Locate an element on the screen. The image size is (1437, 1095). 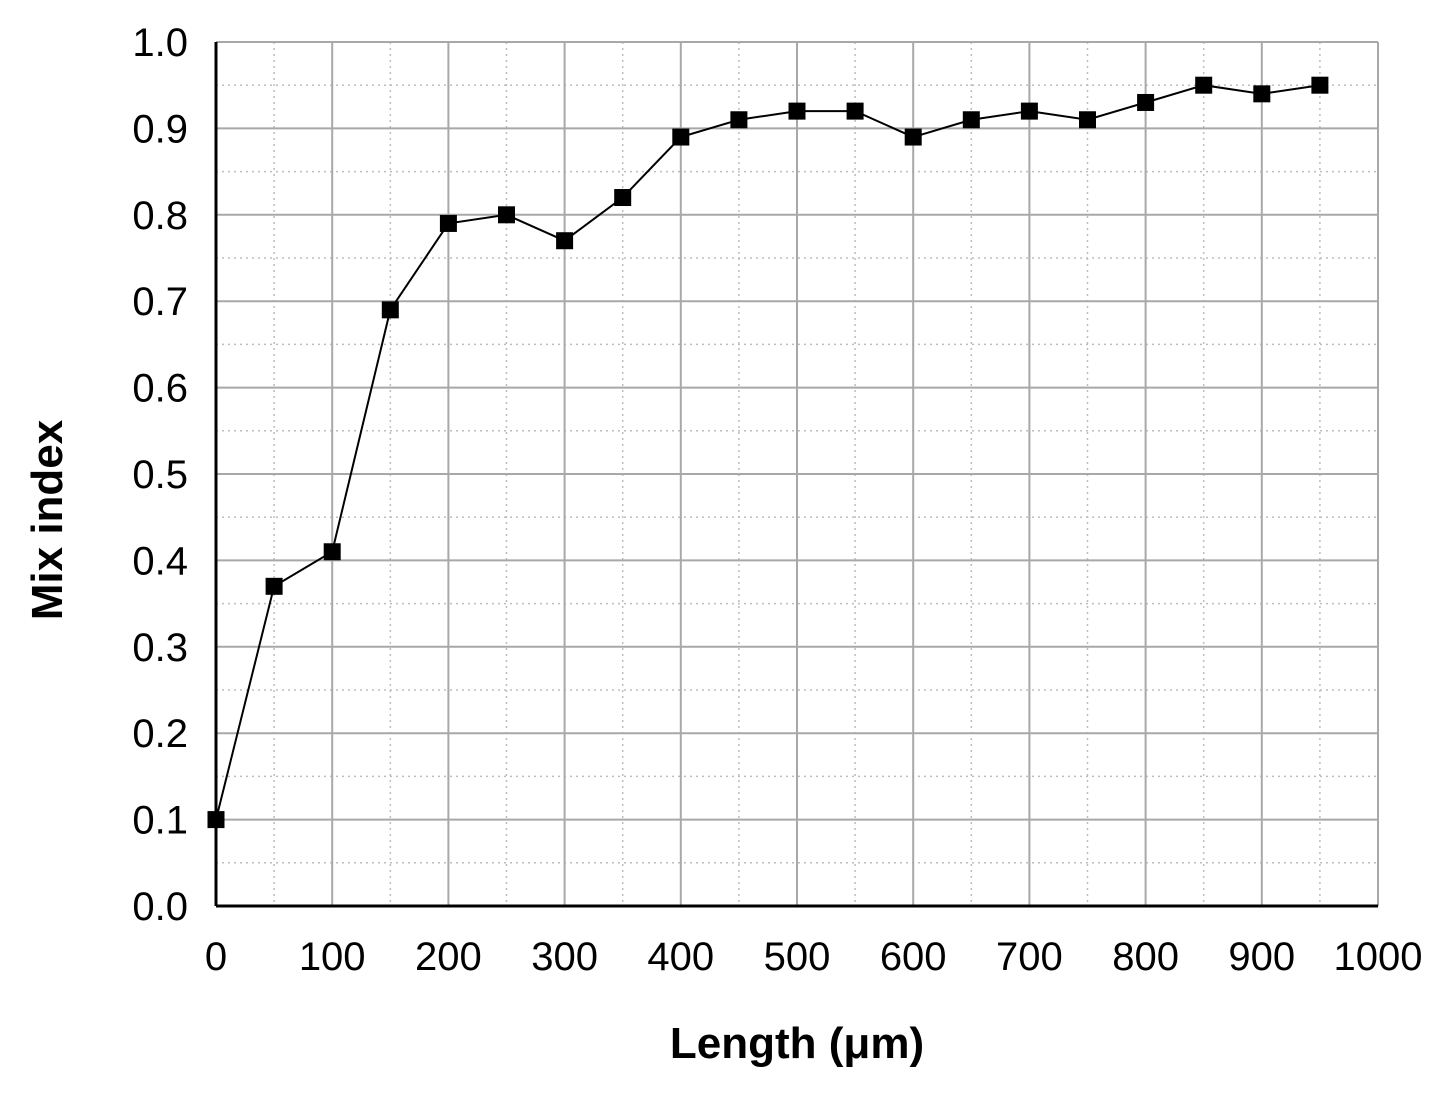
y-tick-label: 0.5 is located at coordinates (160, 475).